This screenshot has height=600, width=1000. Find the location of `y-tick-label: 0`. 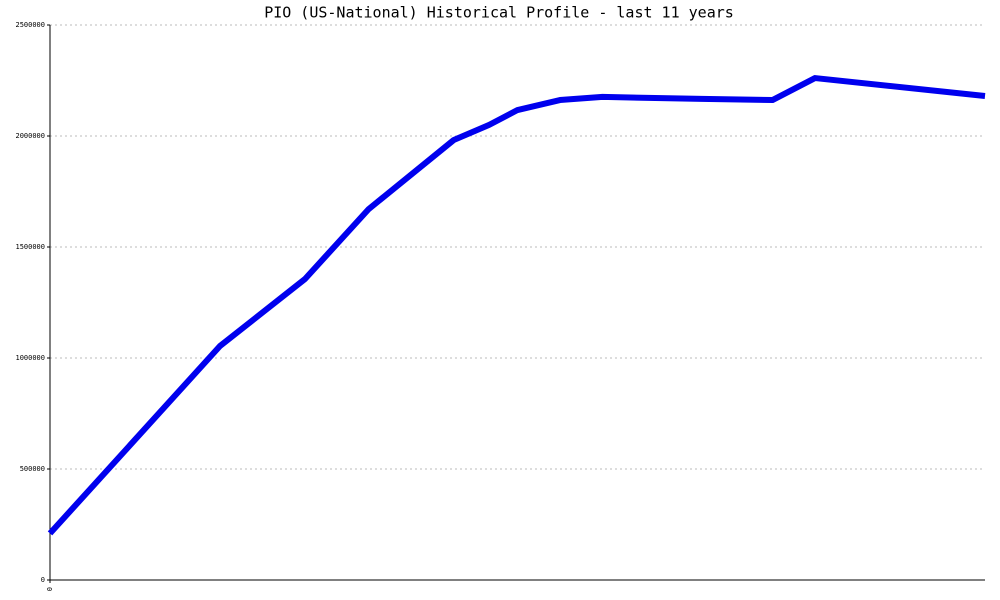

y-tick-label: 0 is located at coordinates (43, 580).